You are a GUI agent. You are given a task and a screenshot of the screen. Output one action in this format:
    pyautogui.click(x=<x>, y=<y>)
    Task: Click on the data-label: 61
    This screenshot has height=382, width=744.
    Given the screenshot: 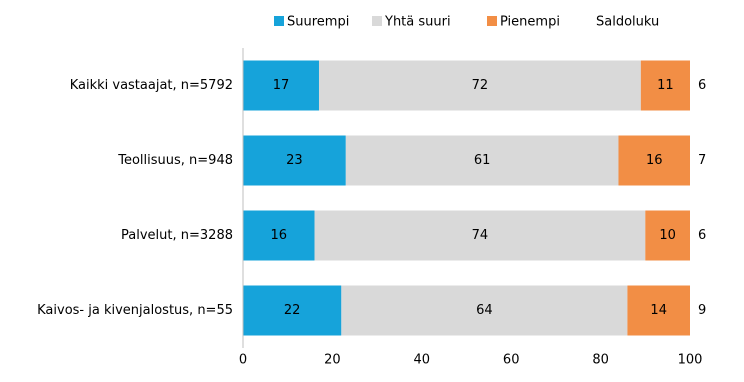 What is the action you would take?
    pyautogui.click(x=482, y=160)
    